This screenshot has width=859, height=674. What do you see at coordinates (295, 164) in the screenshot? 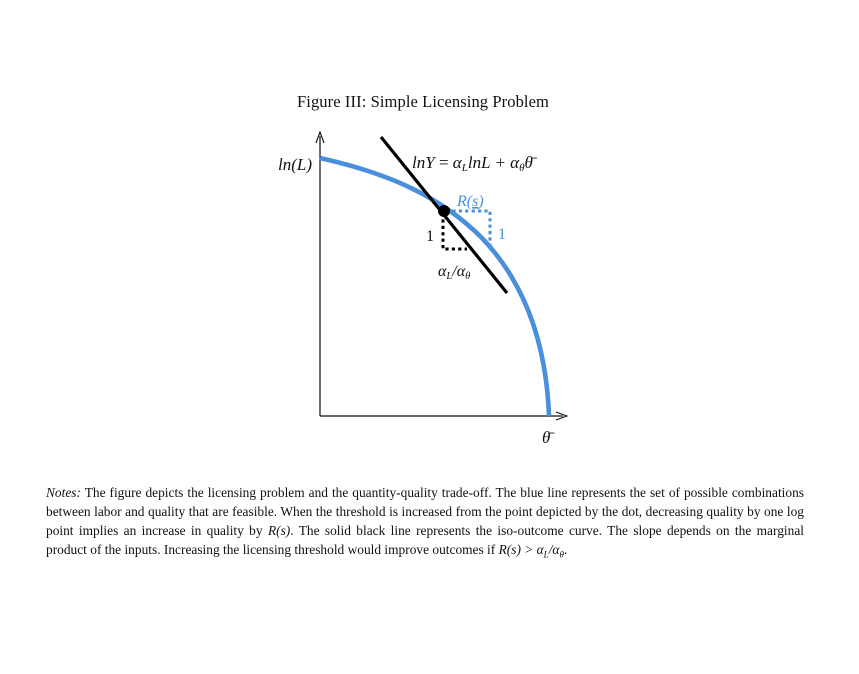
I see `y-axis-label: ln(L)` at bounding box center [295, 164].